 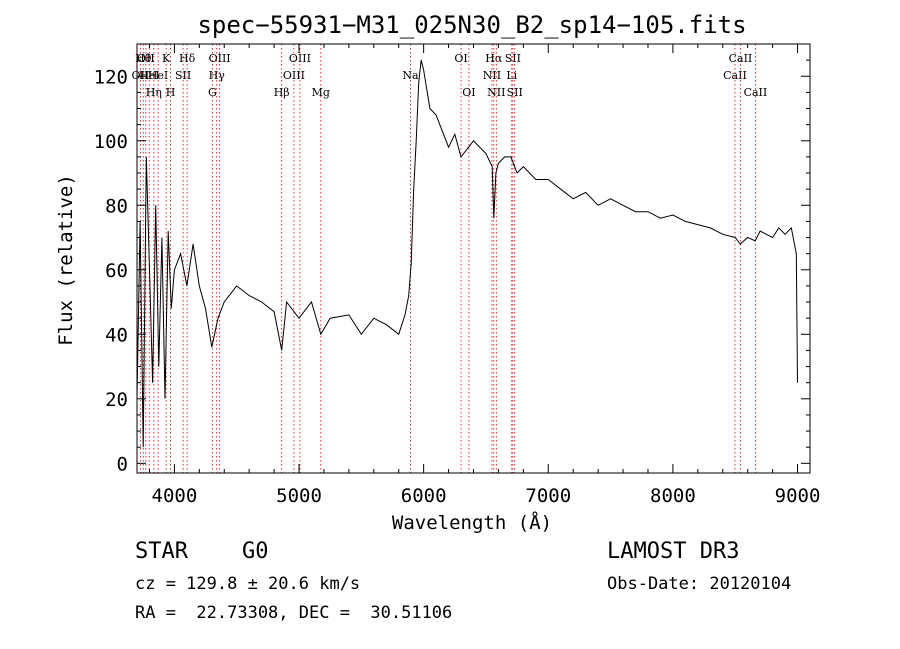 What do you see at coordinates (699, 584) in the screenshot?
I see `observation-date: Obs-Date: 20120104` at bounding box center [699, 584].